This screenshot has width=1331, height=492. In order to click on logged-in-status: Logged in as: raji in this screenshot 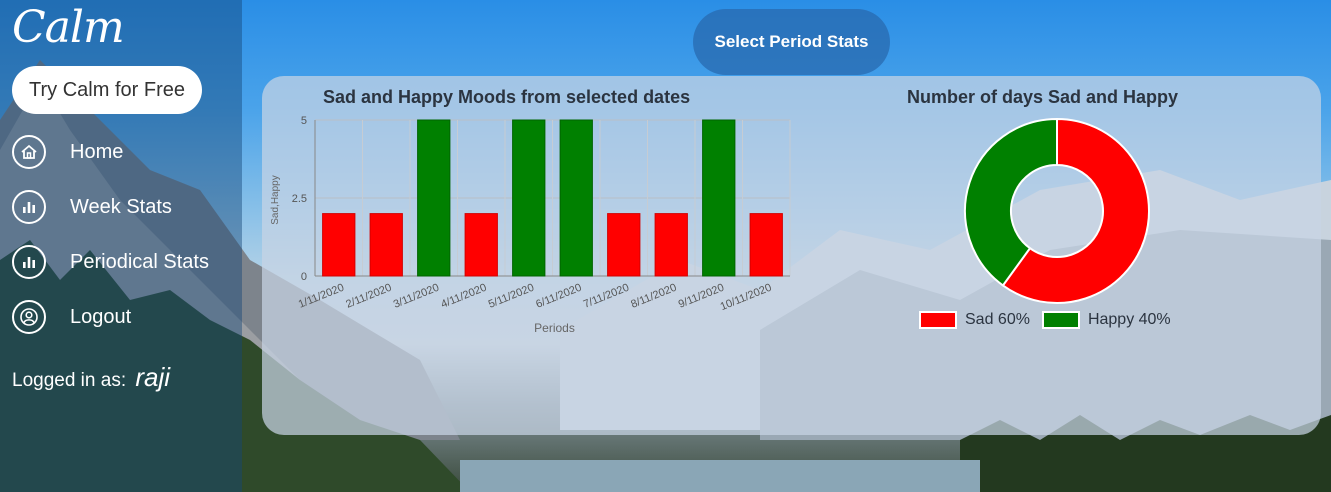, I will do `click(91, 377)`.